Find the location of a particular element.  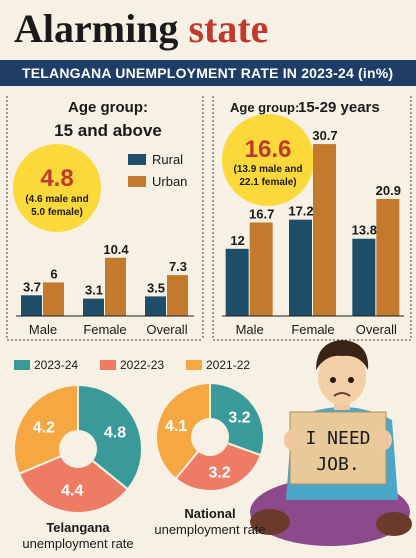

legend-rural-label: Rural is located at coordinates (167, 159).